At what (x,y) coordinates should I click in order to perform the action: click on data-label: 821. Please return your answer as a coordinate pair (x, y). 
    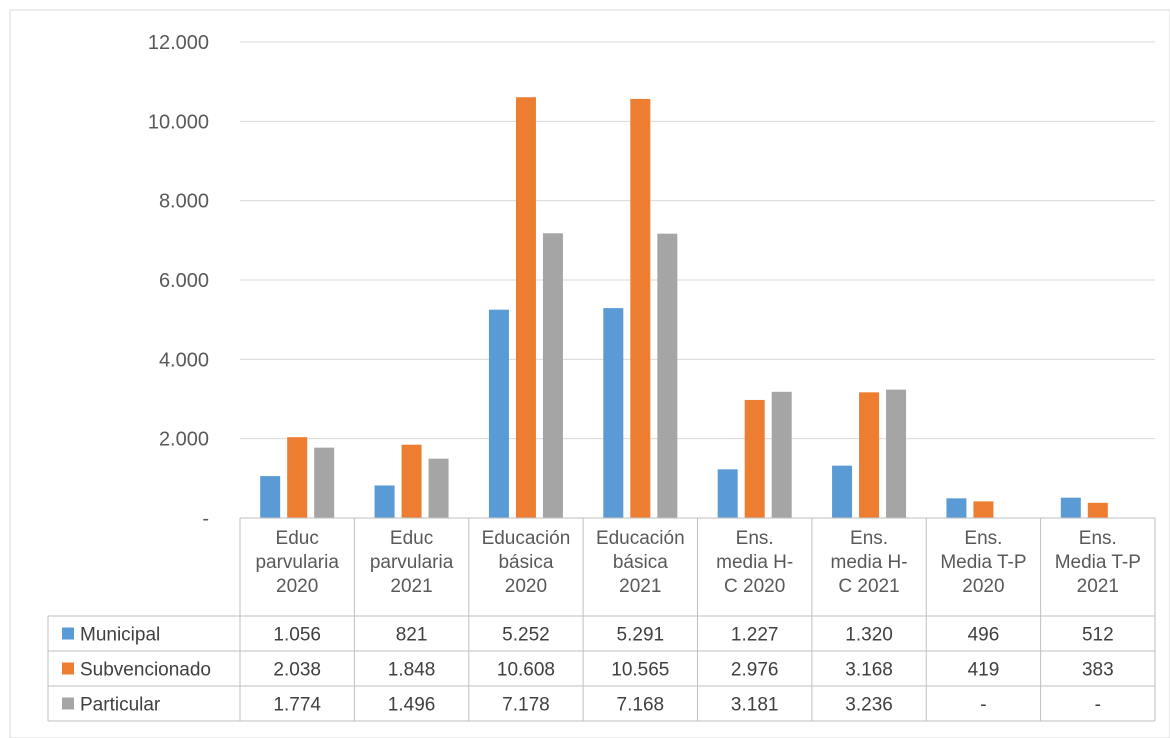
    Looking at the image, I should click on (412, 635).